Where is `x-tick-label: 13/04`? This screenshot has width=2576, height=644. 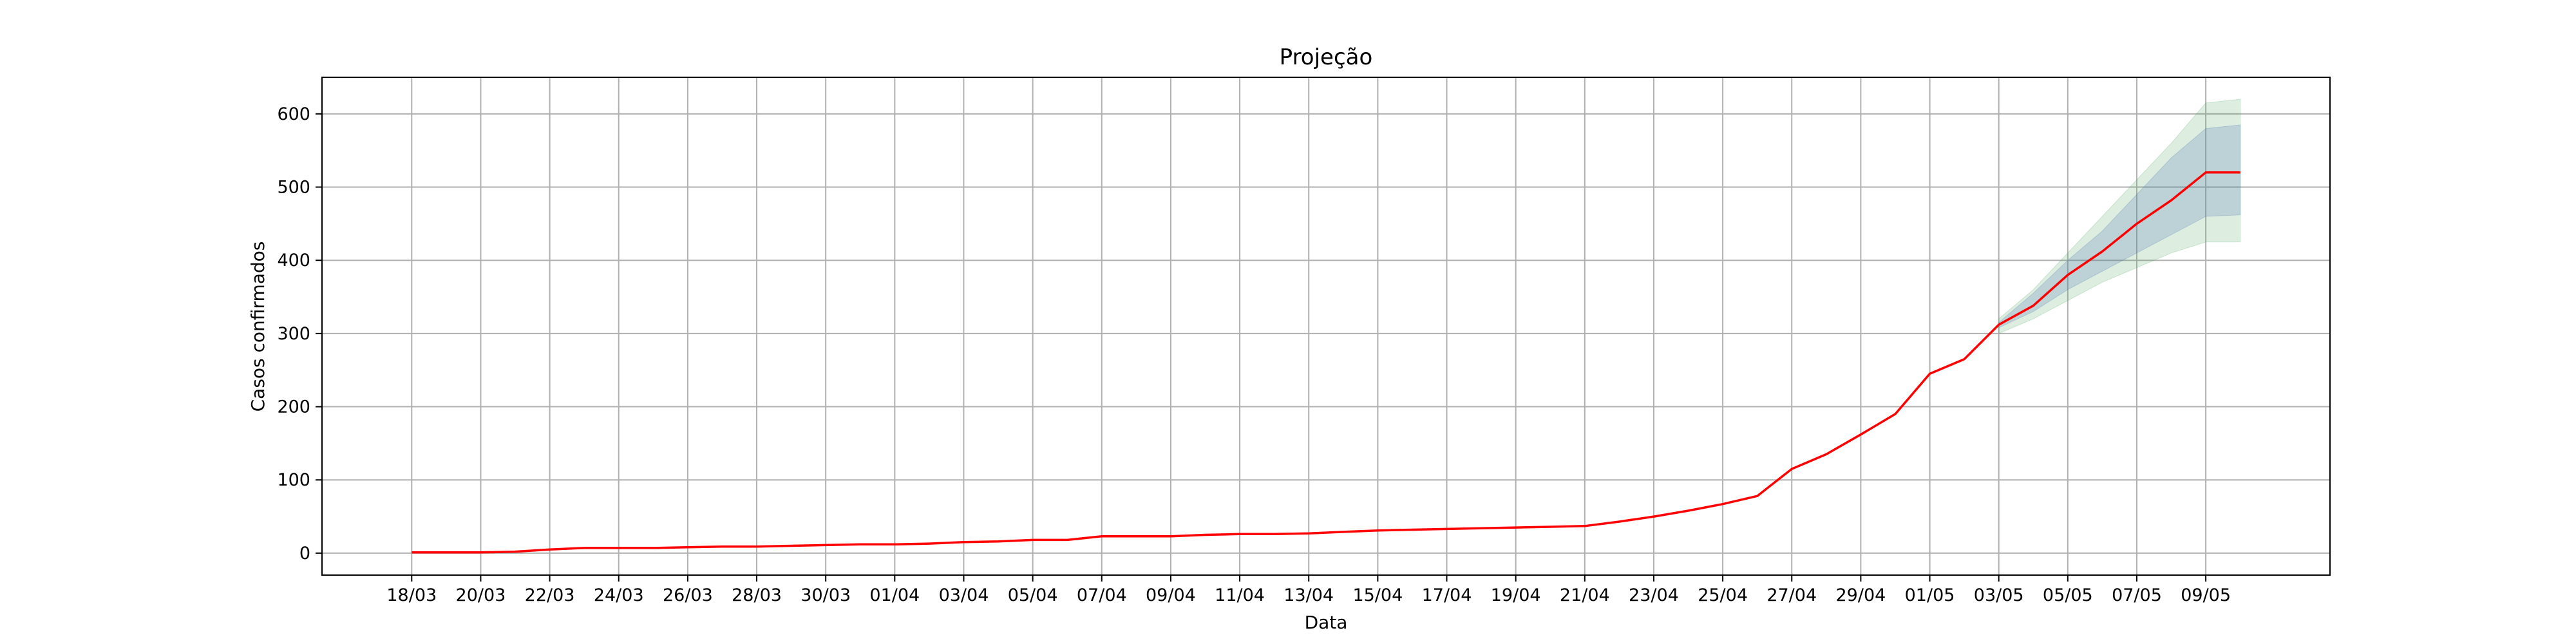
x-tick-label: 13/04 is located at coordinates (1308, 595).